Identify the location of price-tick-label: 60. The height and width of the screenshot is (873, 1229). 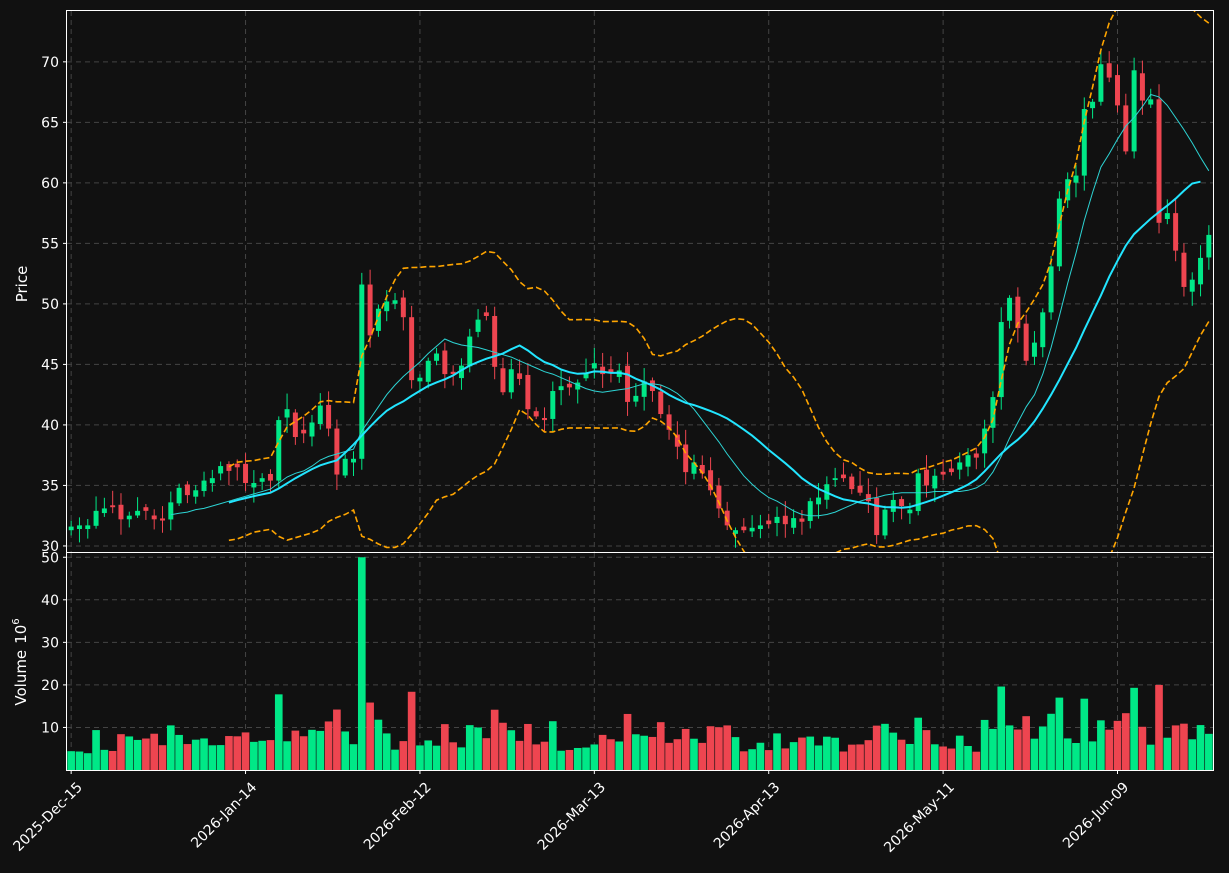
(50, 184).